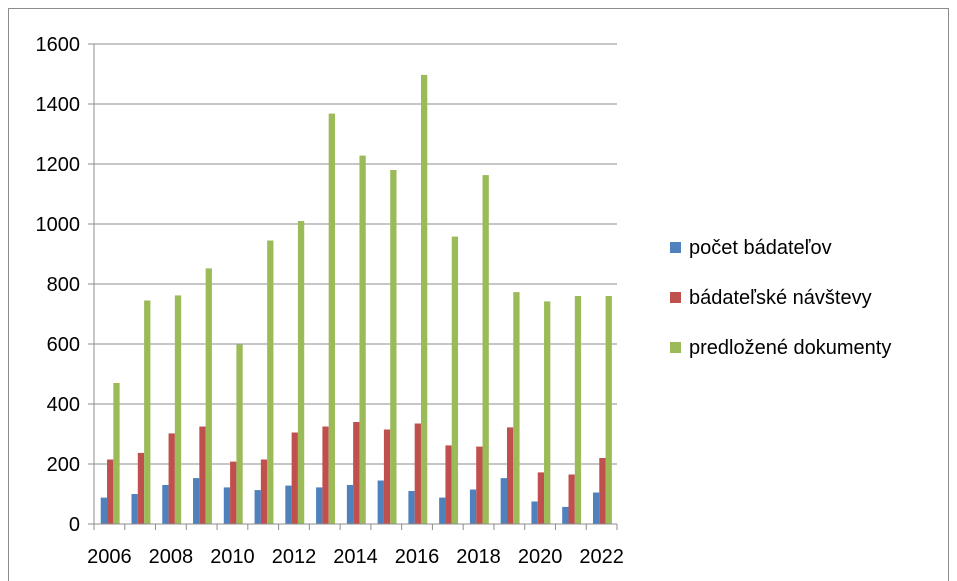 The image size is (957, 581). I want to click on y-axis: 0 200 400 600 800 1000 1200 1400 1600, so click(65, 285).